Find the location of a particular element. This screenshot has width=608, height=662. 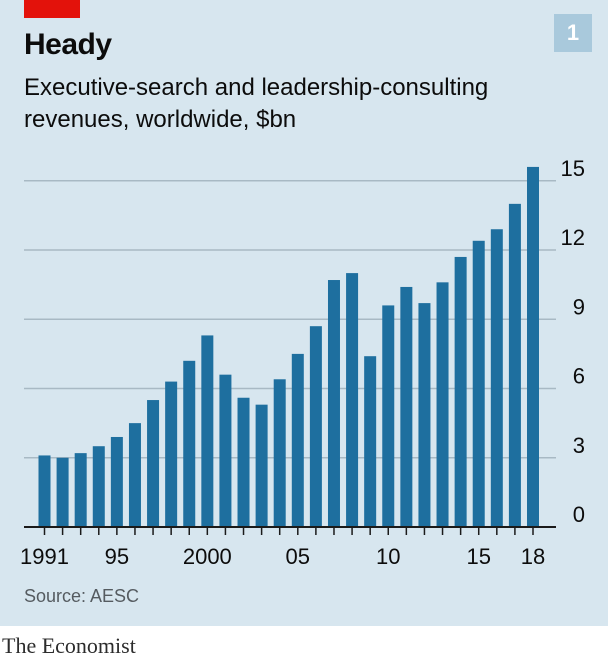

y-tick-labels: 0 3 6 9 12 15 is located at coordinates (573, 341).